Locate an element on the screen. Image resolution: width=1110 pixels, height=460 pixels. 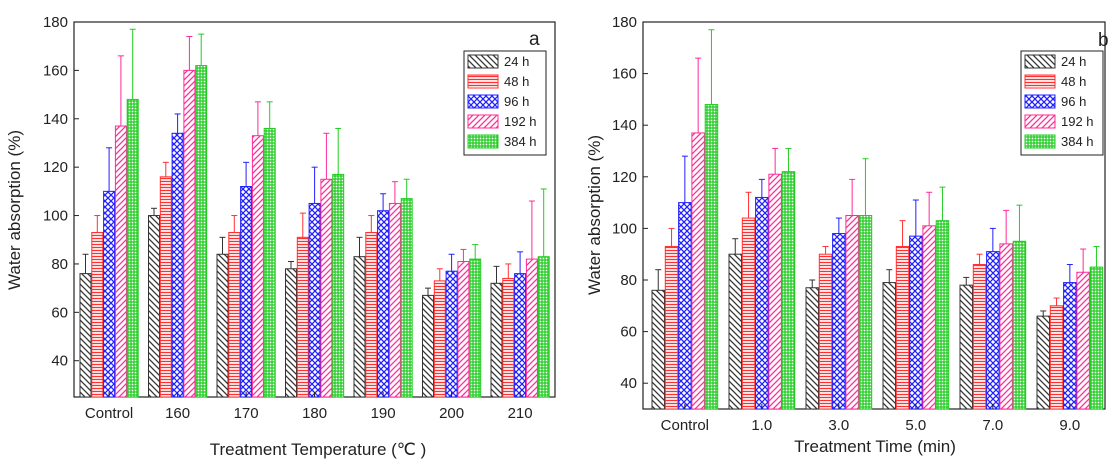
y-axis-title: Water absorption (%) is located at coordinates (594, 215).